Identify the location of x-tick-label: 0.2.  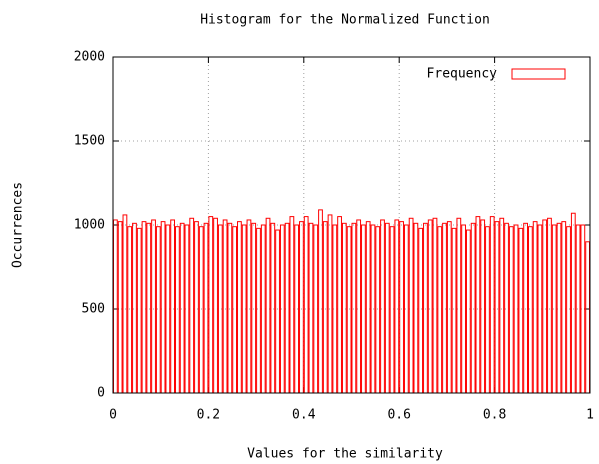
(208, 415).